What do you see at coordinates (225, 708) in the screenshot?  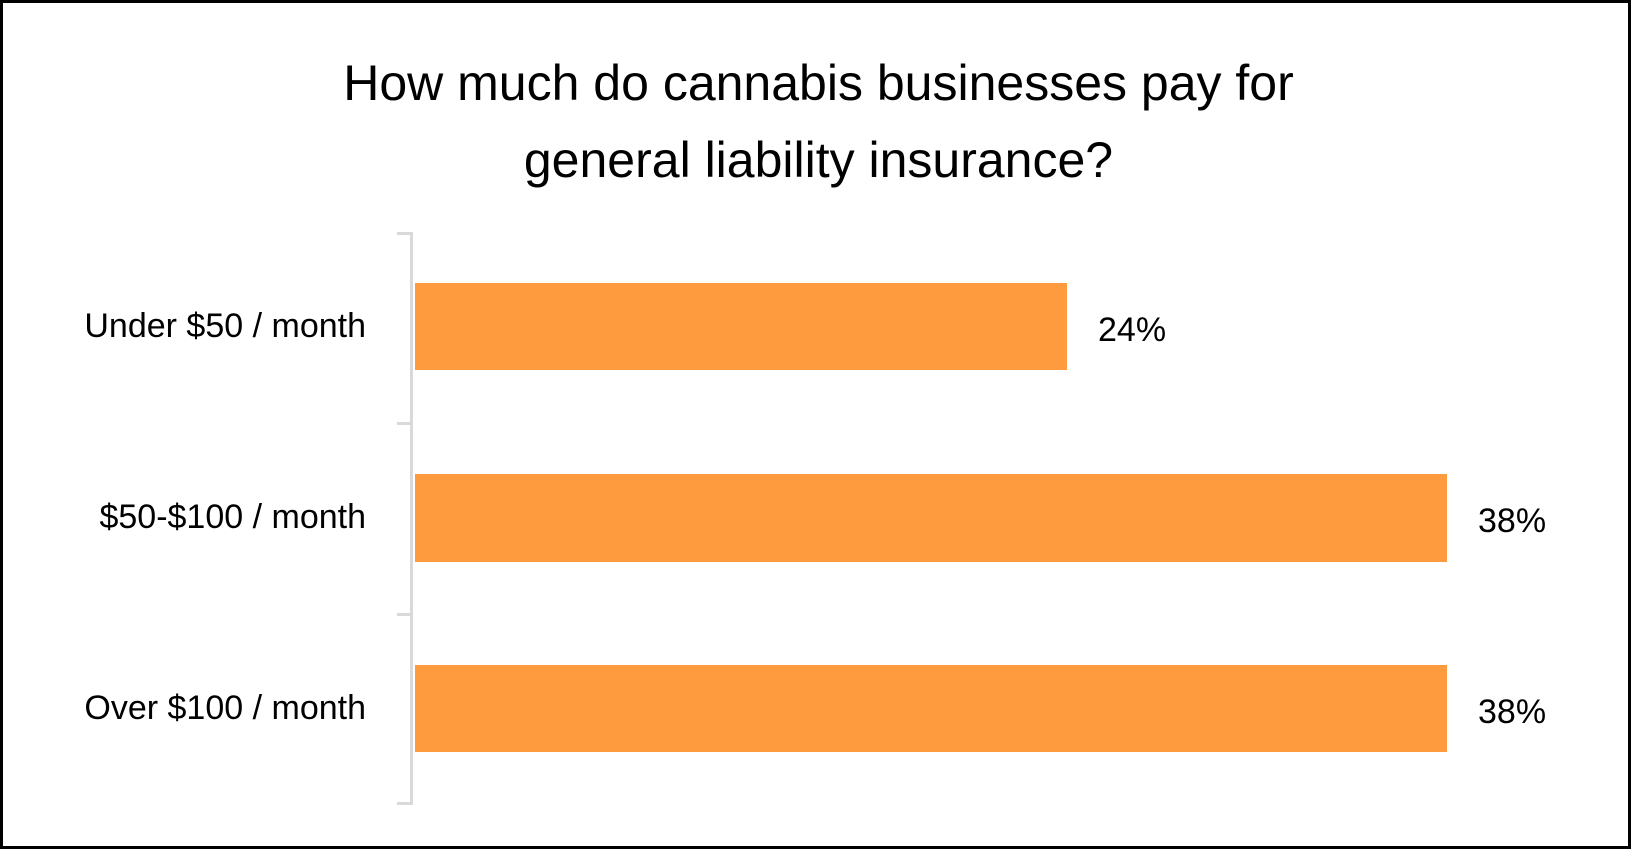 I see `category-label: Over $100 / month` at bounding box center [225, 708].